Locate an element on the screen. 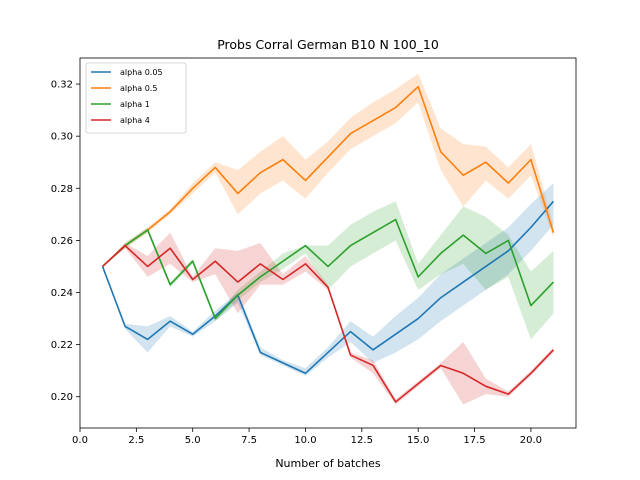  legend-label-1: alpha 0.5 is located at coordinates (138, 88).